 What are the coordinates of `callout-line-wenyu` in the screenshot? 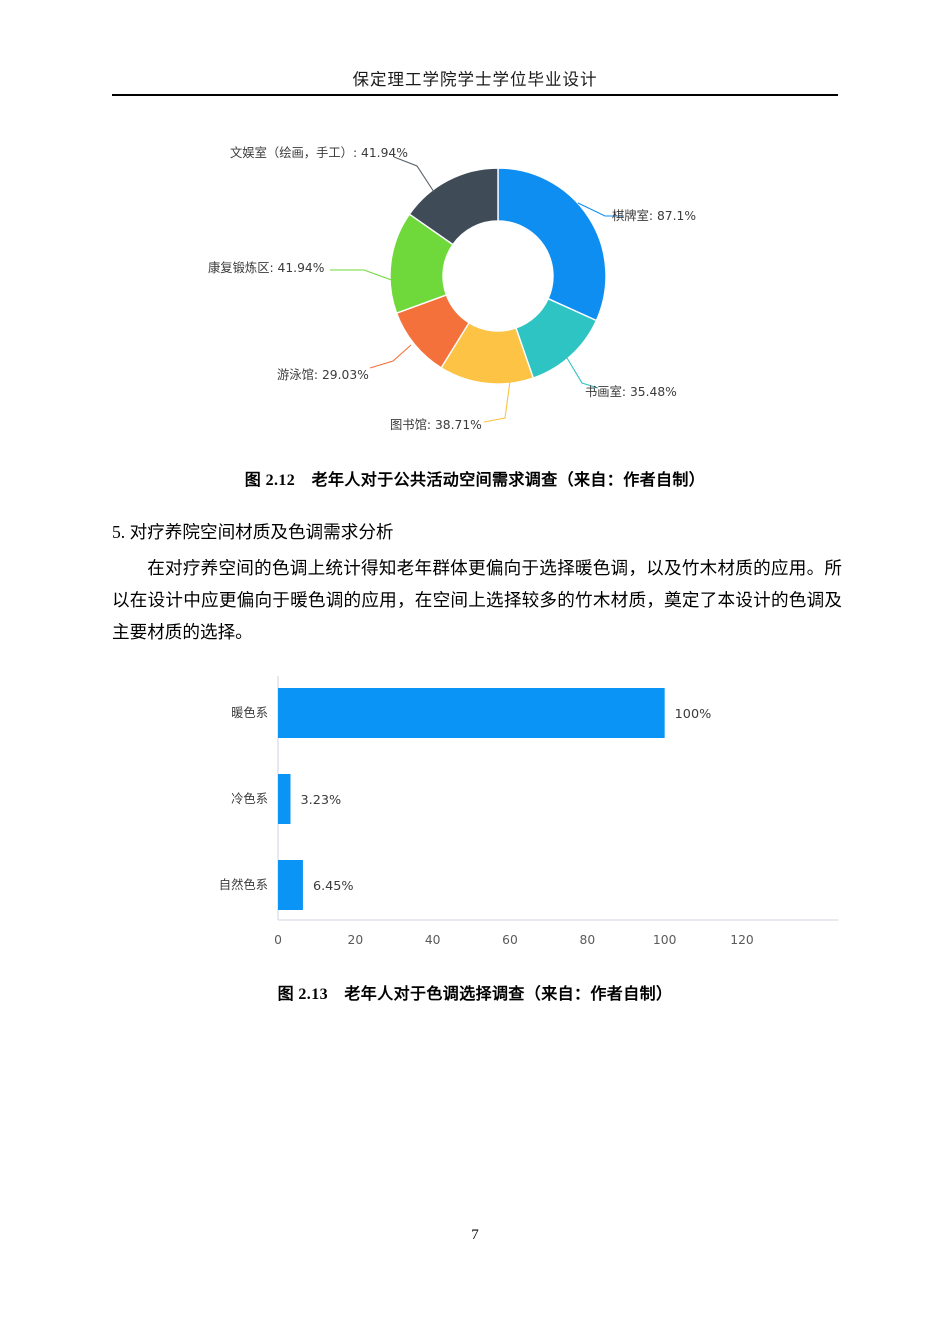 It's located at (414, 174).